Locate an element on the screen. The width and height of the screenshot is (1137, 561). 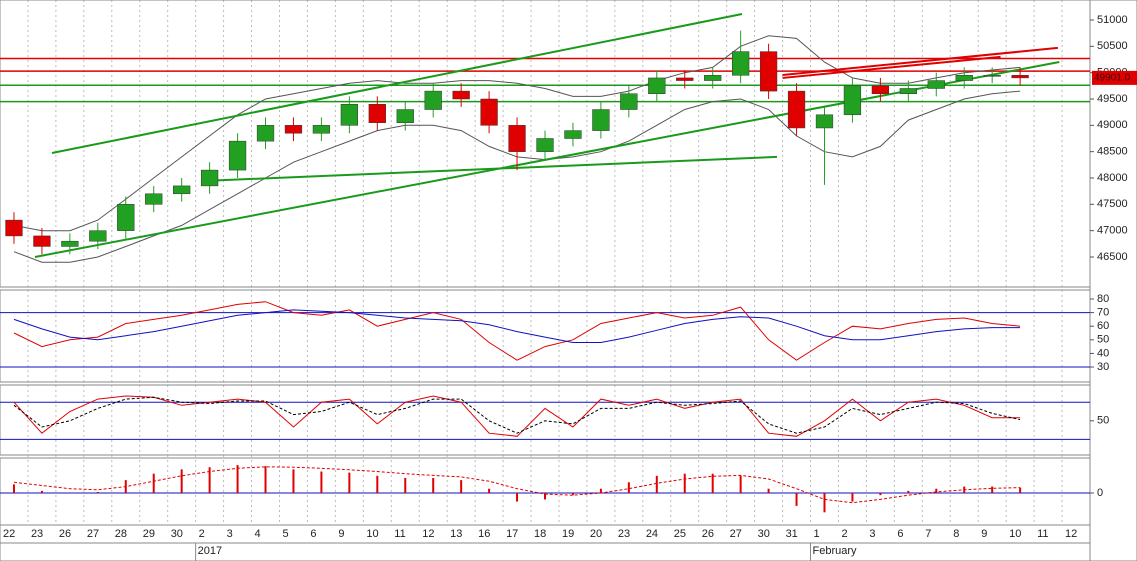
y-tick-label: 30 is located at coordinates (1103, 367).